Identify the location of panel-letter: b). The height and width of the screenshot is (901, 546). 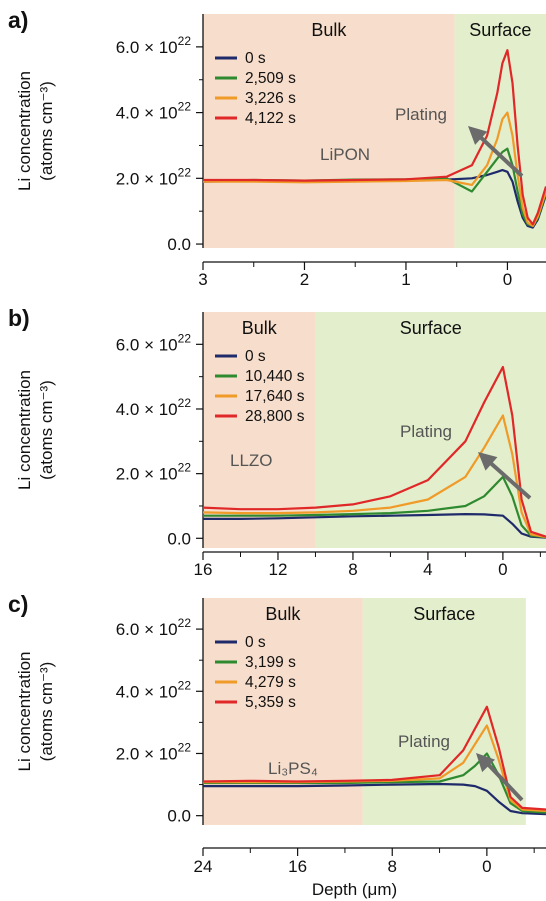
(19, 318).